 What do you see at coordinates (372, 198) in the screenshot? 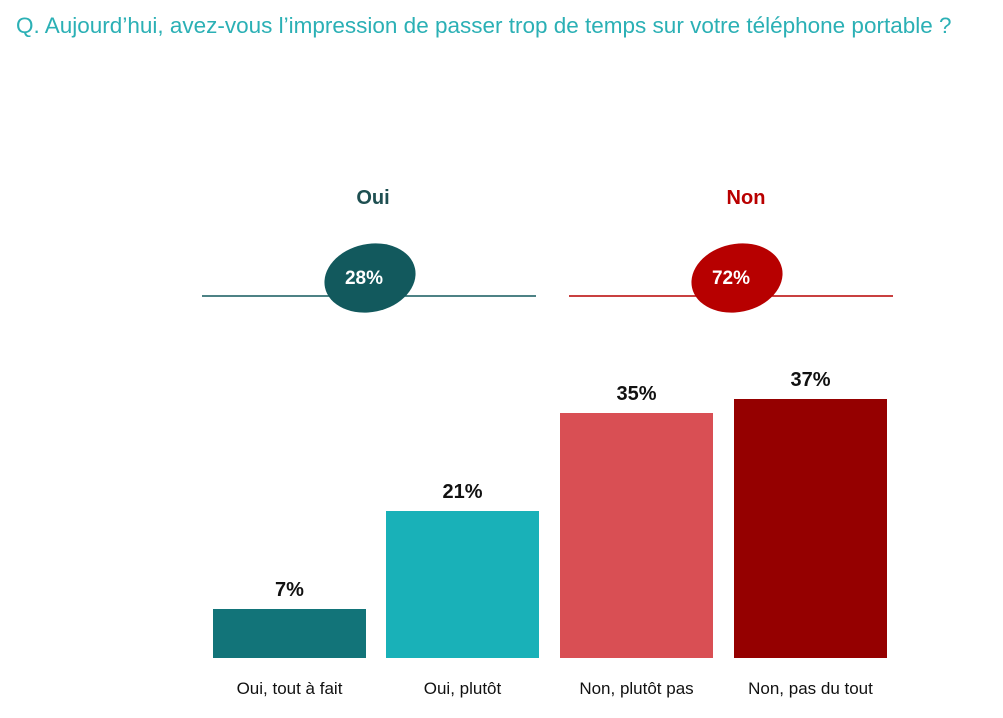
I see `group-label-oui: Oui` at bounding box center [372, 198].